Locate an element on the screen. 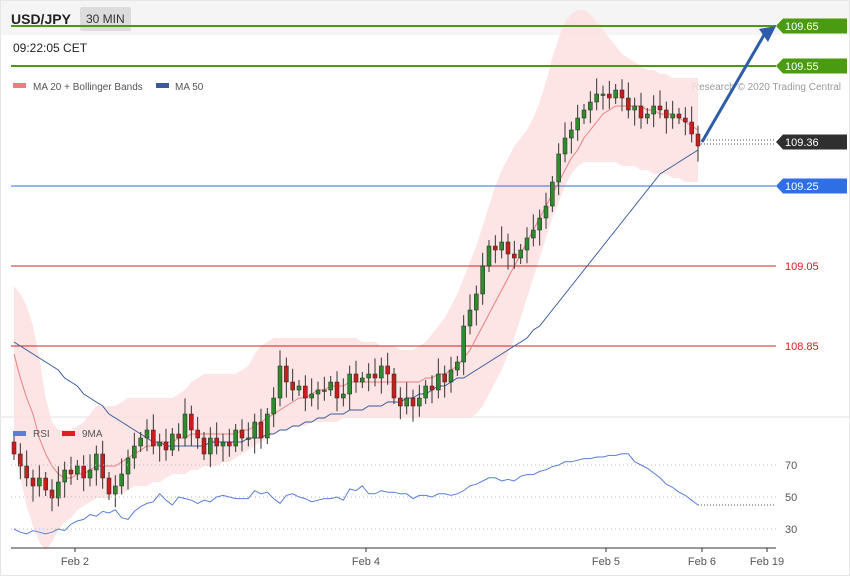 The image size is (850, 576). level-label: 108.85 is located at coordinates (802, 347).